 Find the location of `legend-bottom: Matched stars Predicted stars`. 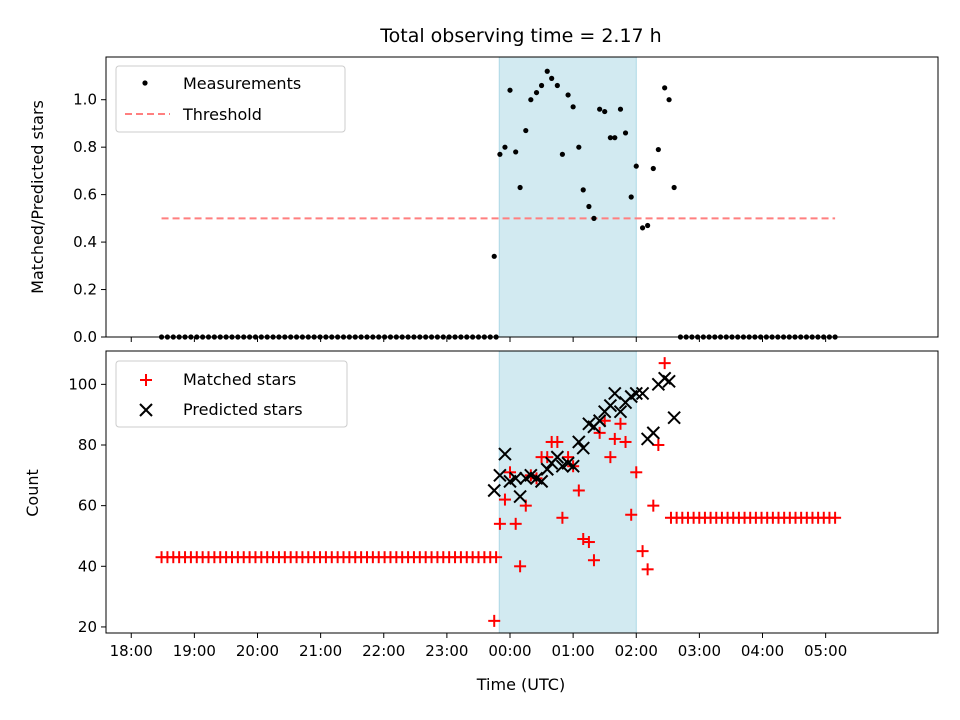

legend-bottom: Matched stars Predicted stars is located at coordinates (231, 394).